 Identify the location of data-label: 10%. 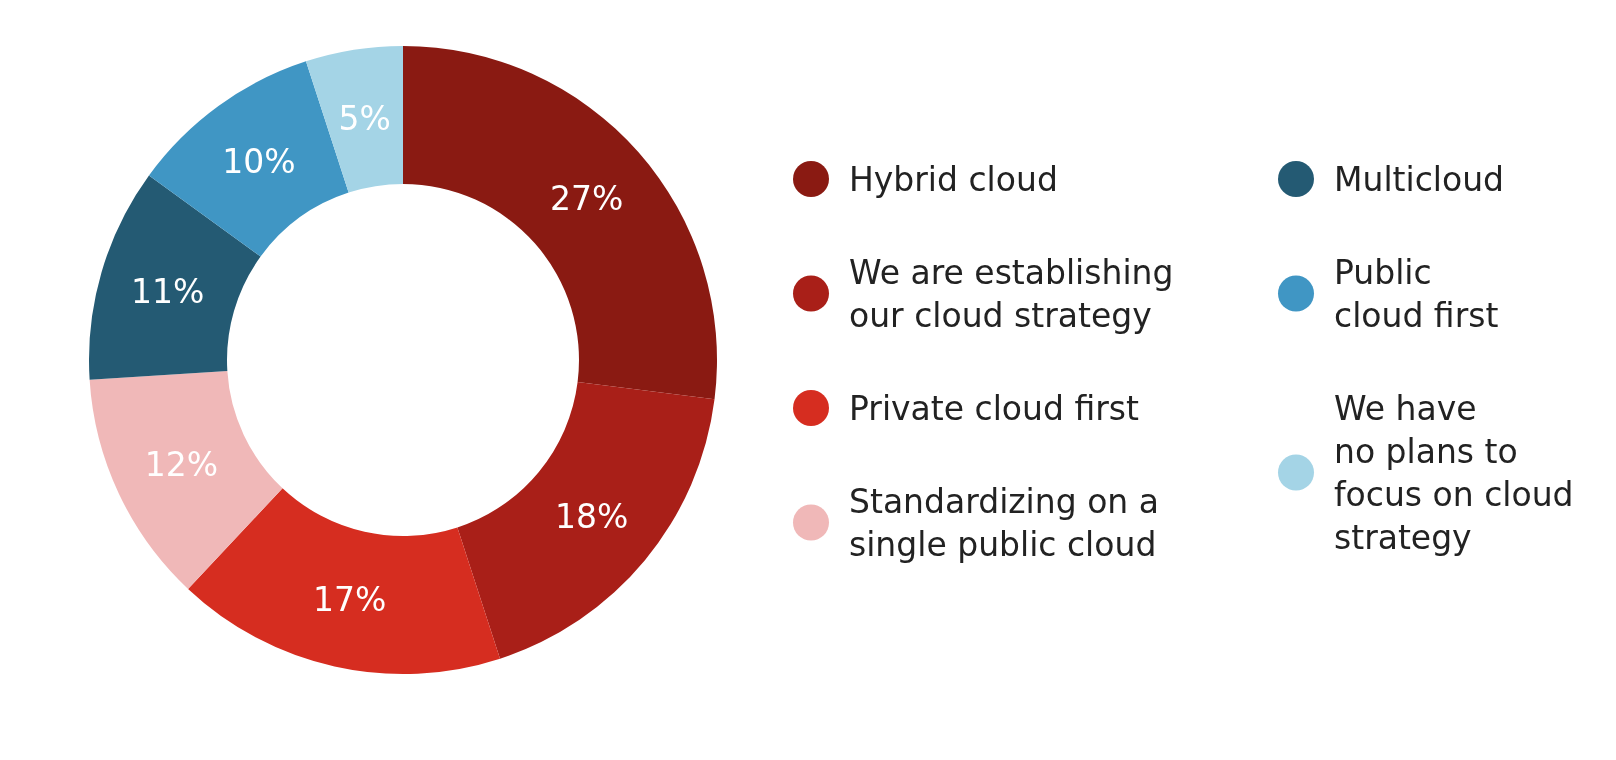
(259, 162).